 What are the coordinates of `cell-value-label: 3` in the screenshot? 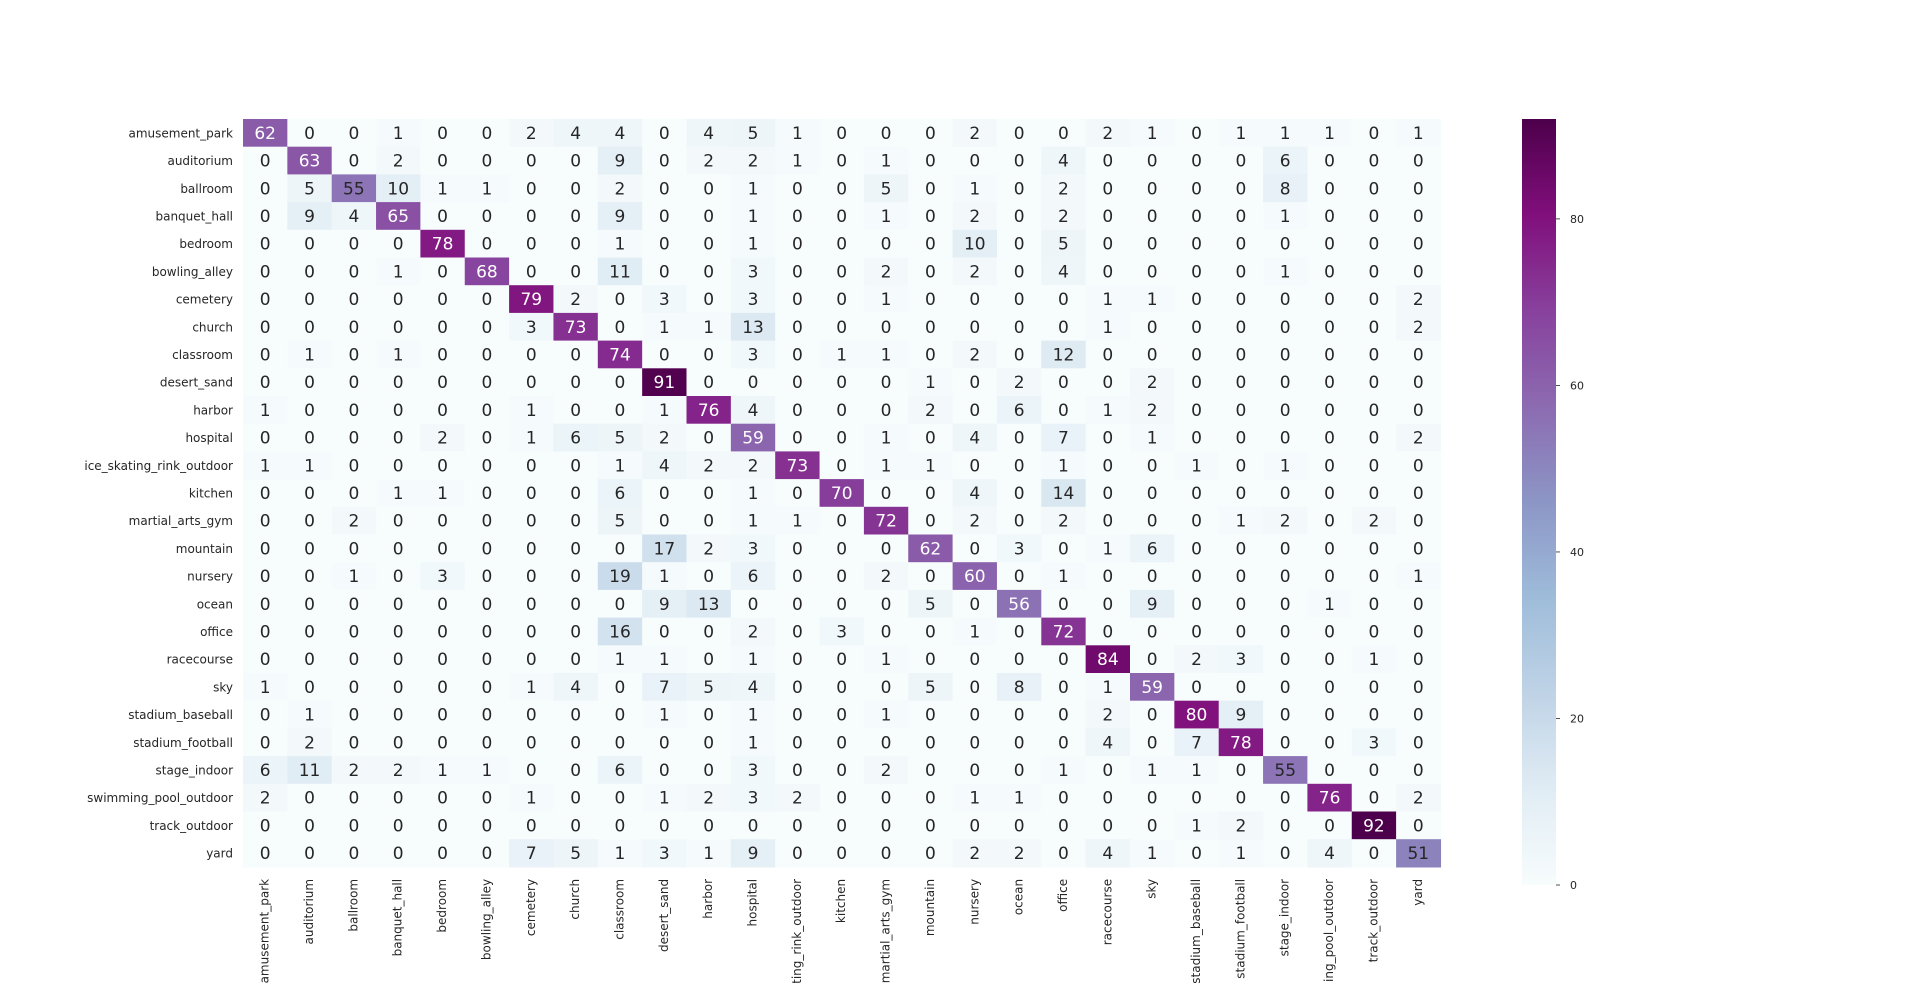 It's located at (753, 300).